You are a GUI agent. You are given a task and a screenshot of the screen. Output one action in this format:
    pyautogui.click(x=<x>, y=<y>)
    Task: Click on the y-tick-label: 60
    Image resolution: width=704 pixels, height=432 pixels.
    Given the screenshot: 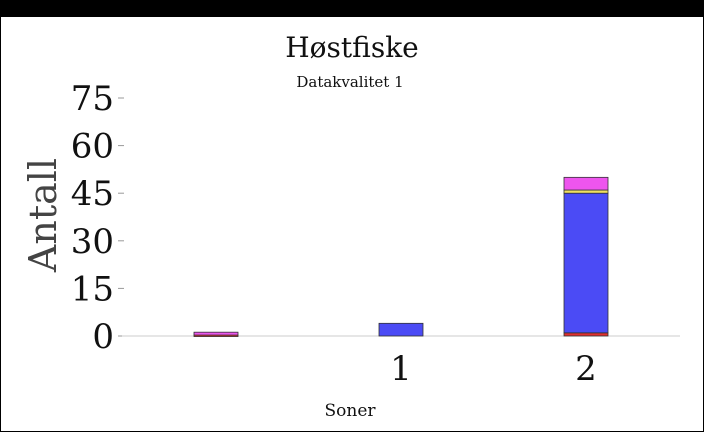 What is the action you would take?
    pyautogui.click(x=92, y=147)
    